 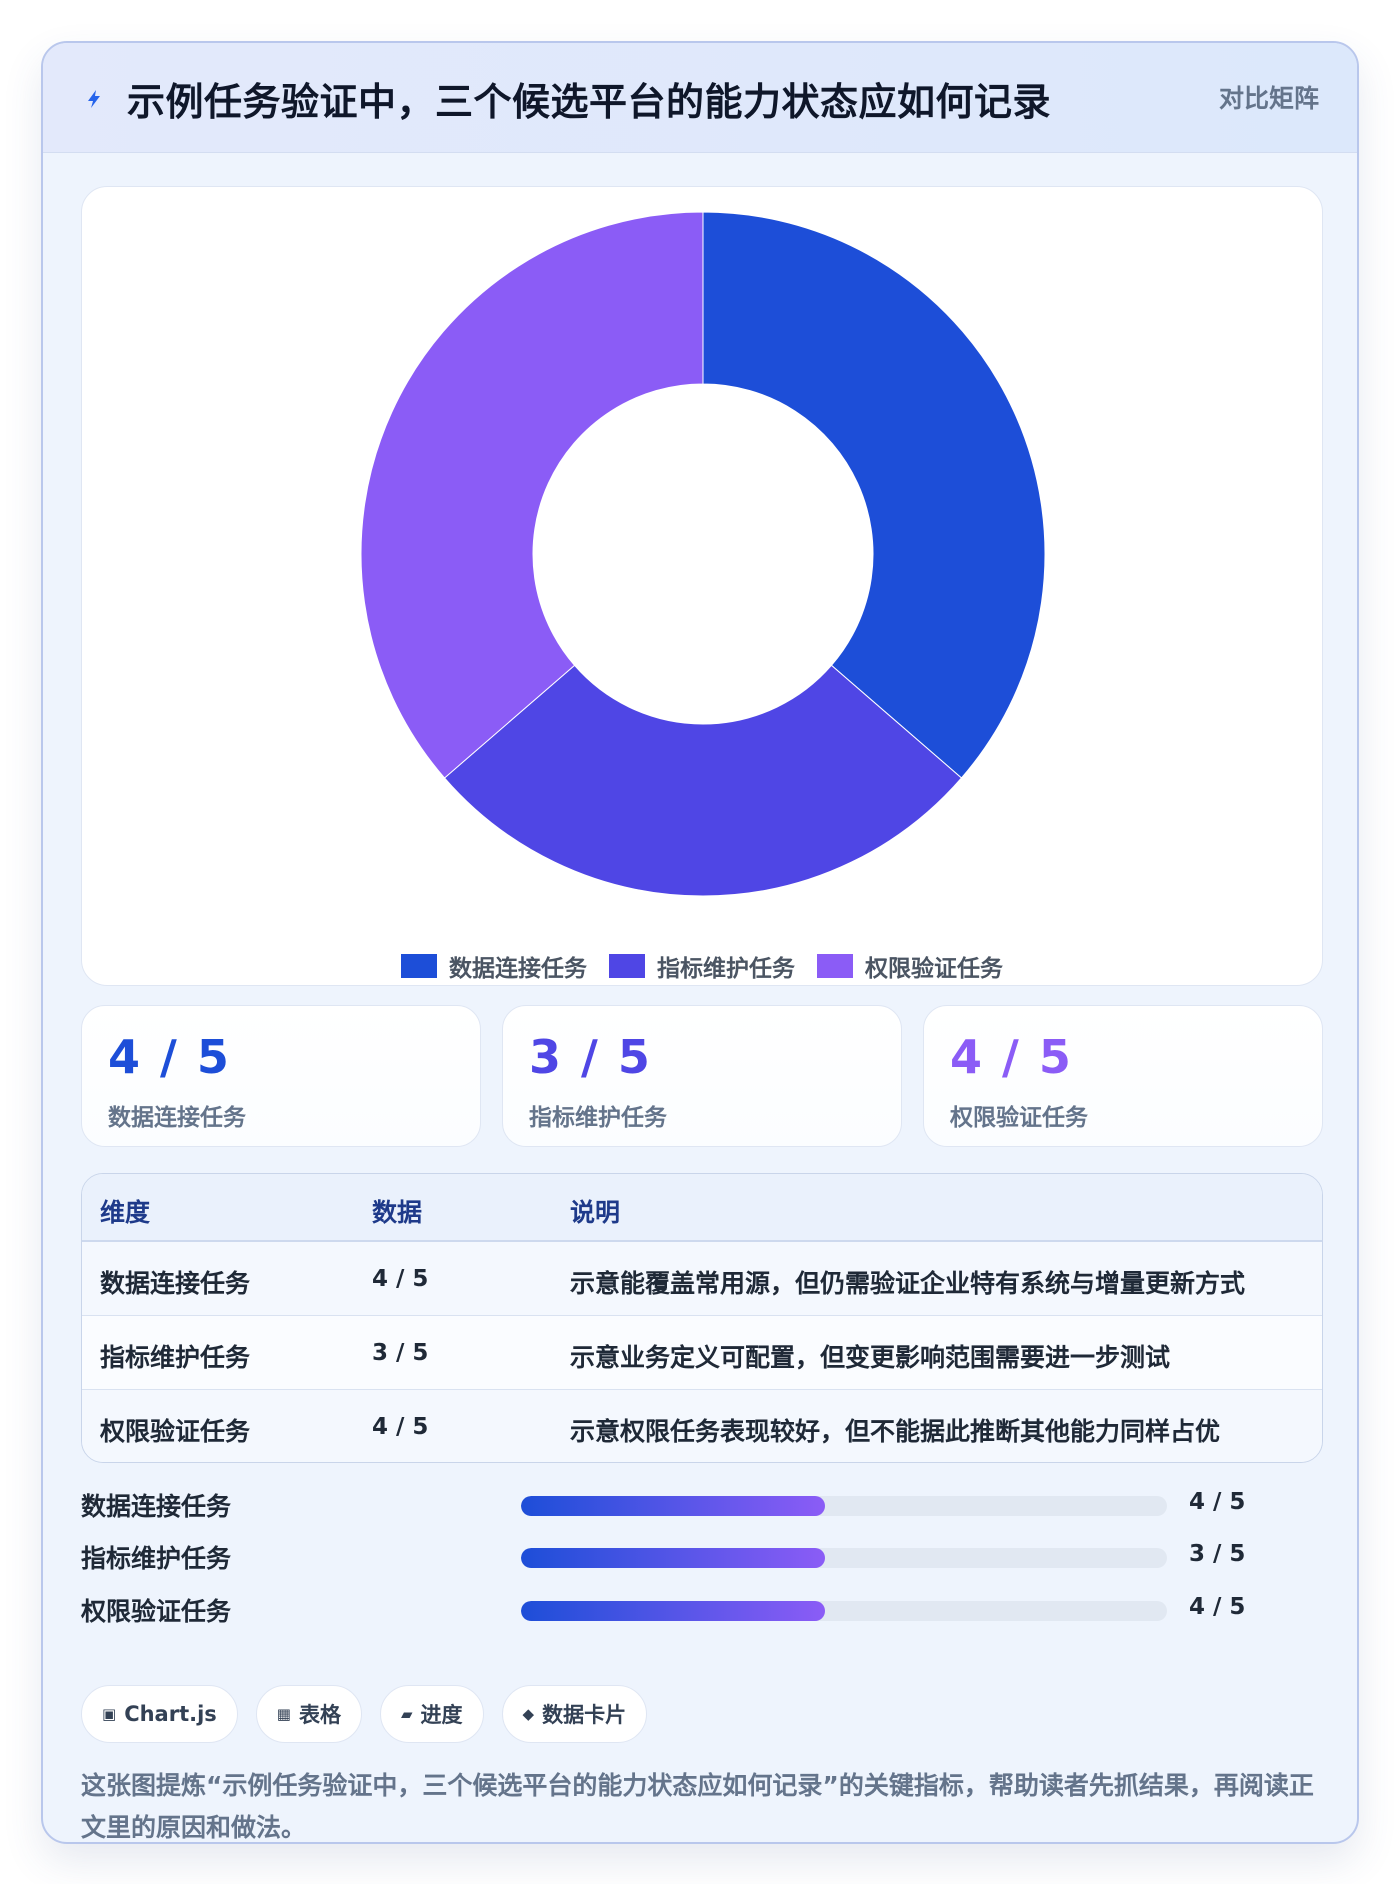 What do you see at coordinates (1217, 1554) in the screenshot?
I see `progress-value: 3 / 5` at bounding box center [1217, 1554].